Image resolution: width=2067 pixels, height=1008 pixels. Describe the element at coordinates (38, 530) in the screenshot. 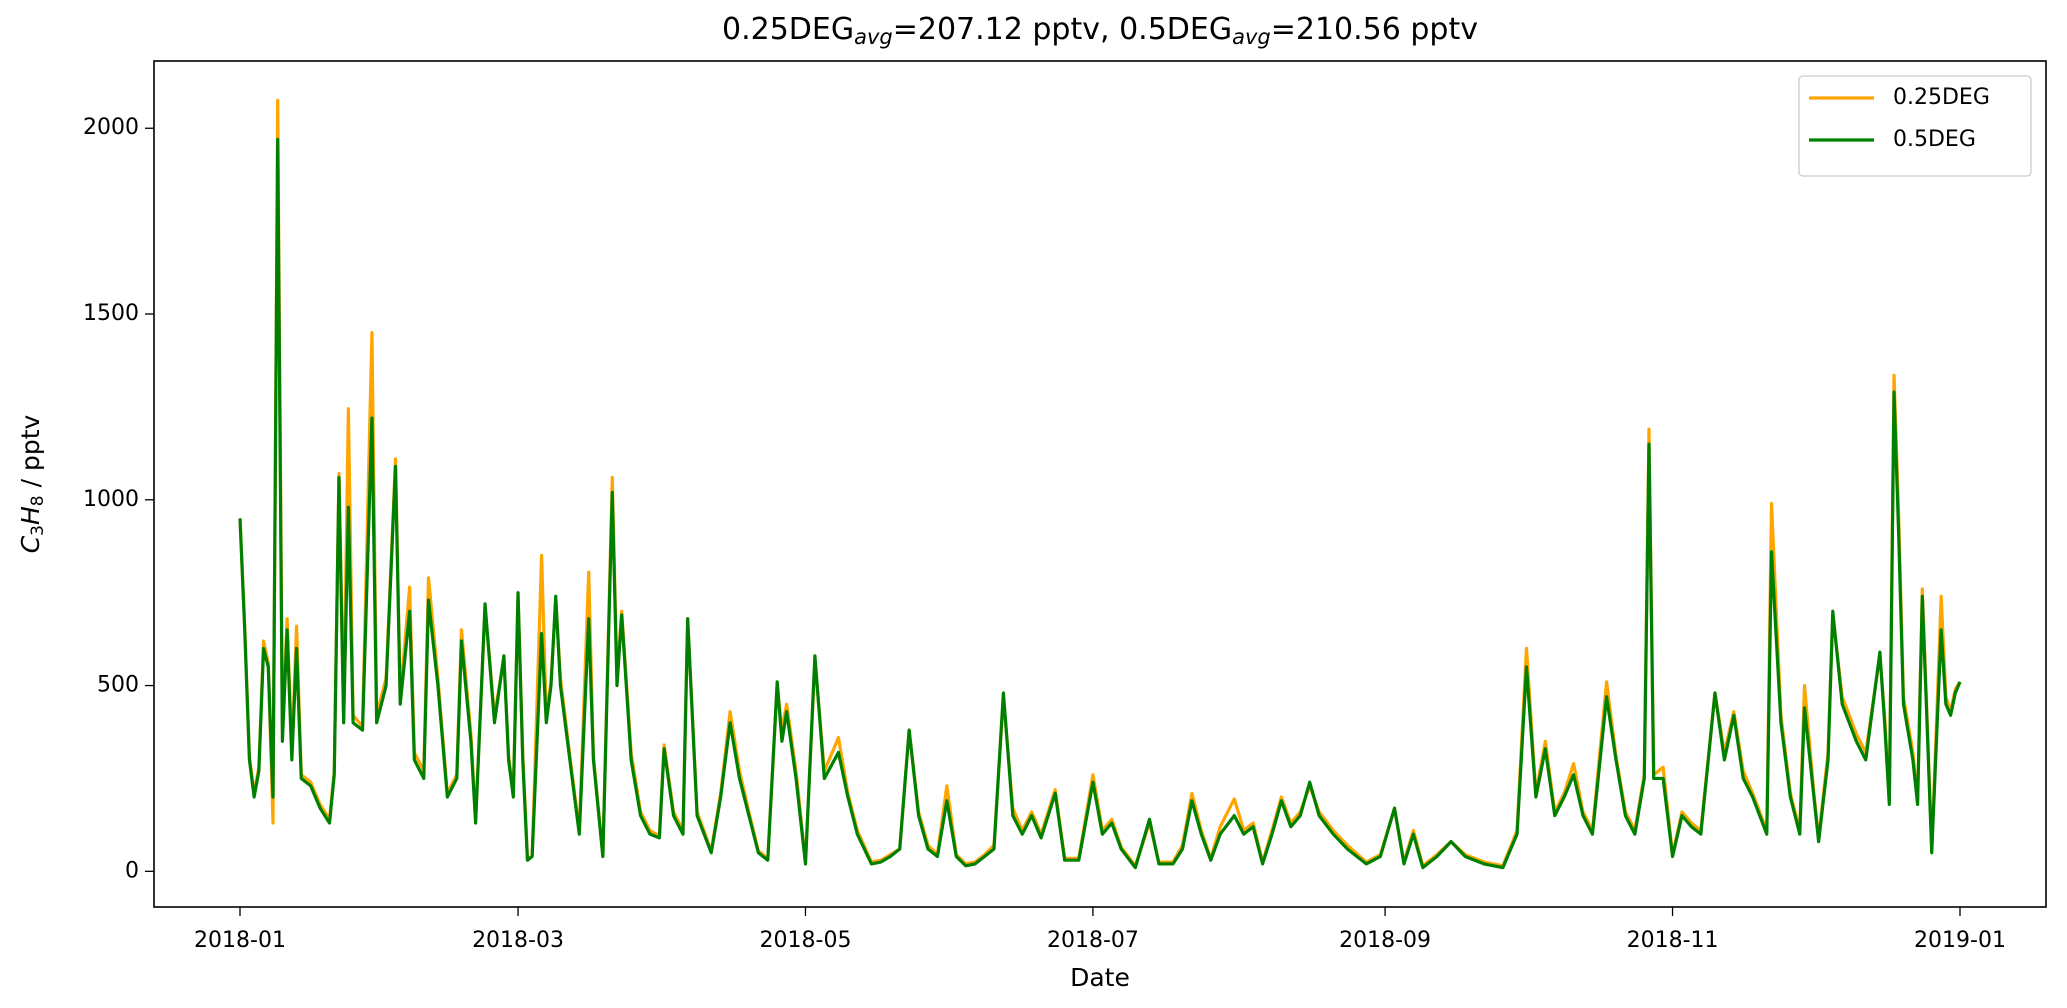

I see `y-label-sub: 3` at that location.